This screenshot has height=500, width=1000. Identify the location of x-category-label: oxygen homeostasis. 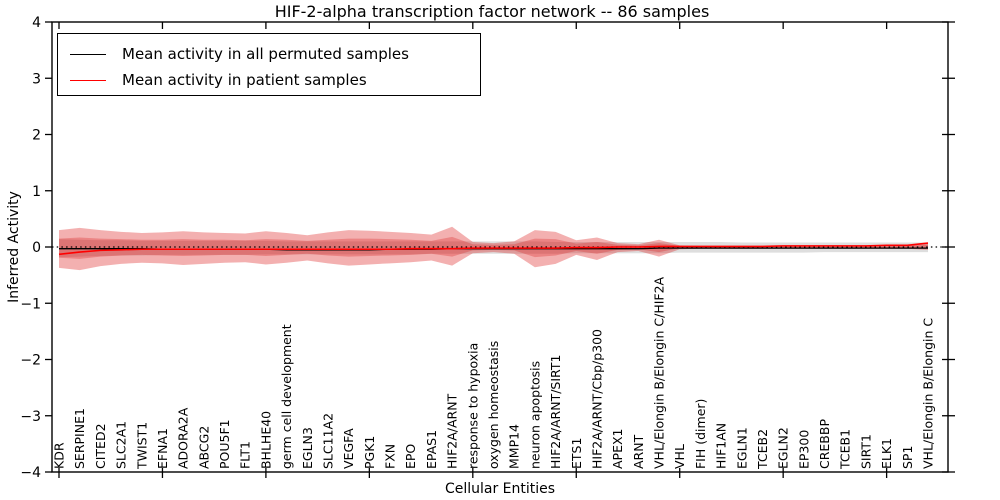
(493, 405).